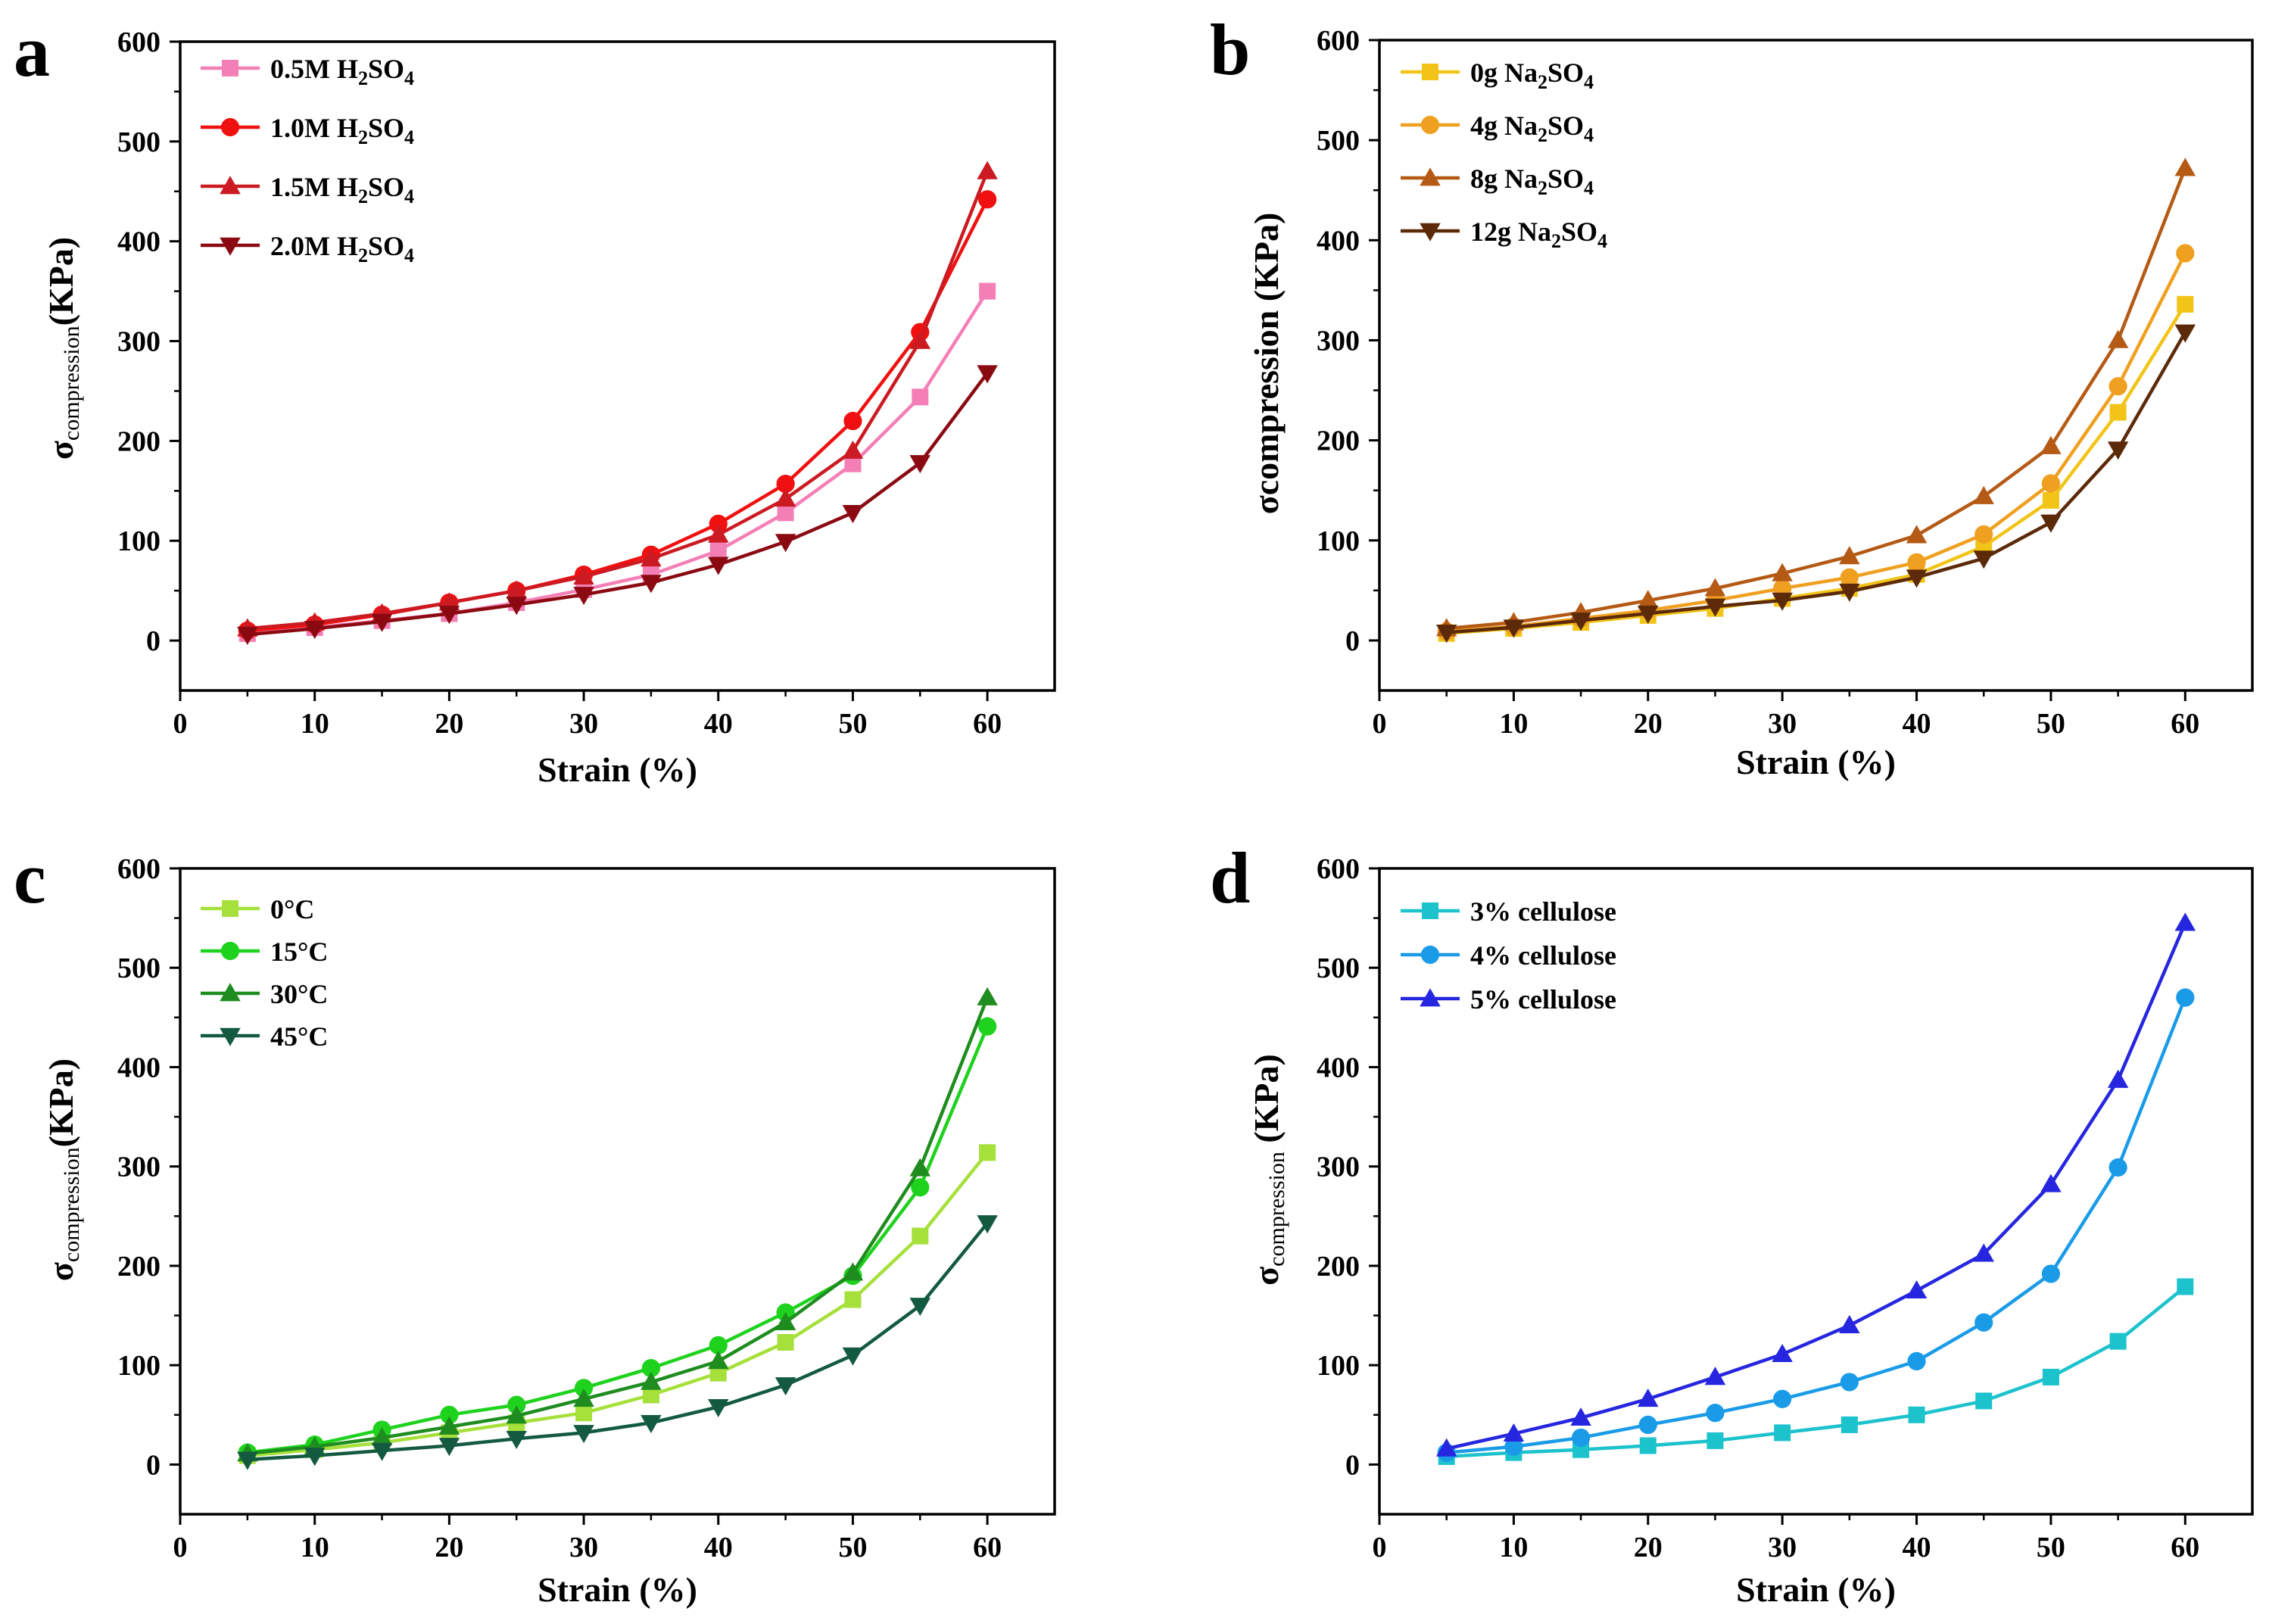  Describe the element at coordinates (1266, 364) in the screenshot. I see `y-axis-title: σcompression (KPa)` at that location.